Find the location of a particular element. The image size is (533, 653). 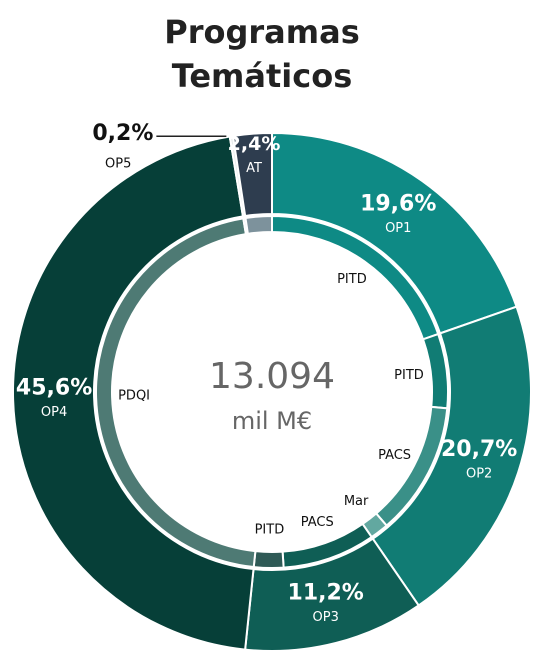

chart-title: Programas is located at coordinates (261, 32).